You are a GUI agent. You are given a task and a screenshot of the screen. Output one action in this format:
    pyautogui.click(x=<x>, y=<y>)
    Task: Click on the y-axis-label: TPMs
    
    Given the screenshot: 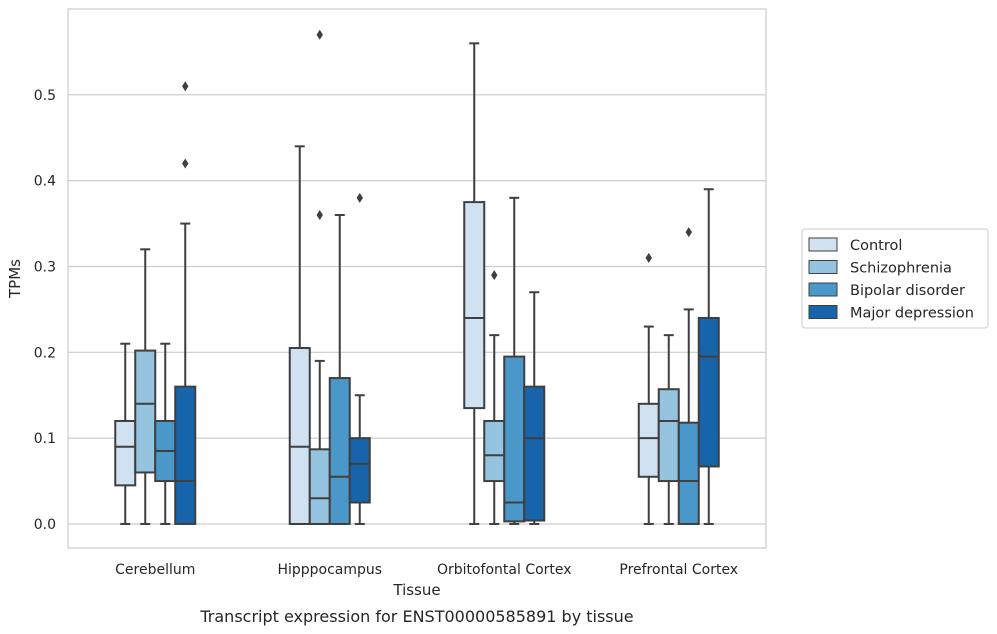 What is the action you would take?
    pyautogui.click(x=15, y=279)
    